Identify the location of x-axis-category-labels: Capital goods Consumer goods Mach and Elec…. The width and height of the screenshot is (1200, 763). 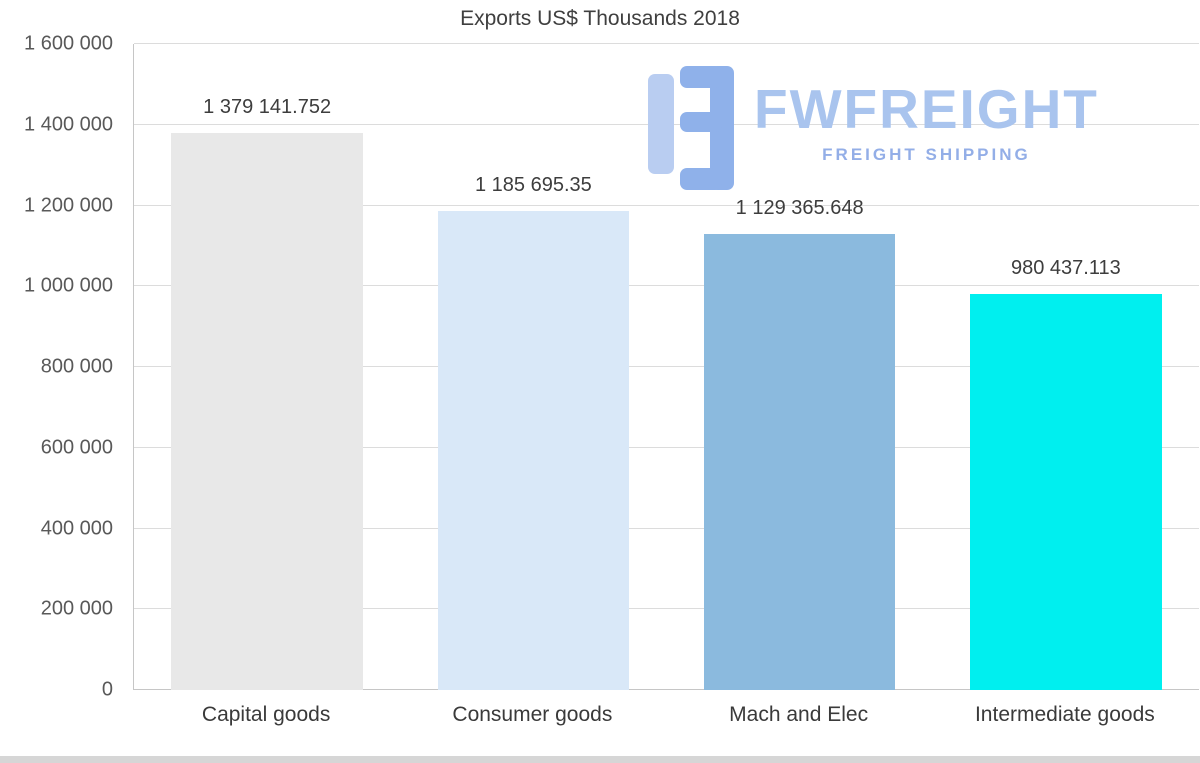
(665, 715).